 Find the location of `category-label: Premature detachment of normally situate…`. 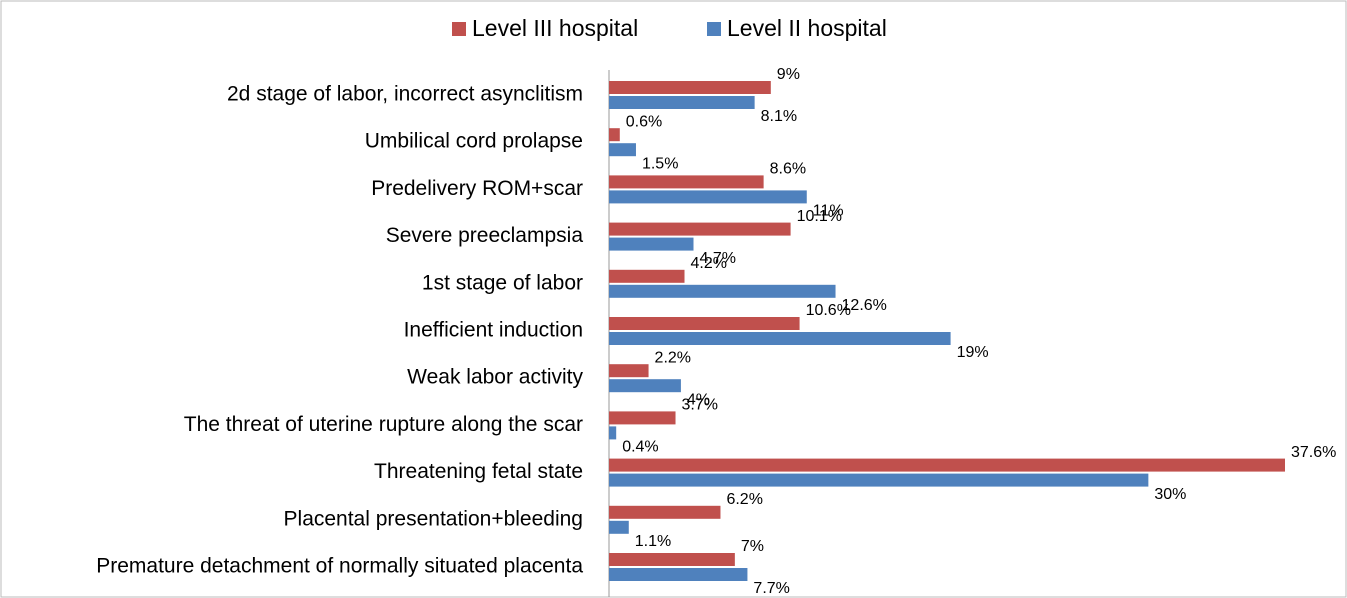

category-label: Premature detachment of normally situate… is located at coordinates (339, 566).